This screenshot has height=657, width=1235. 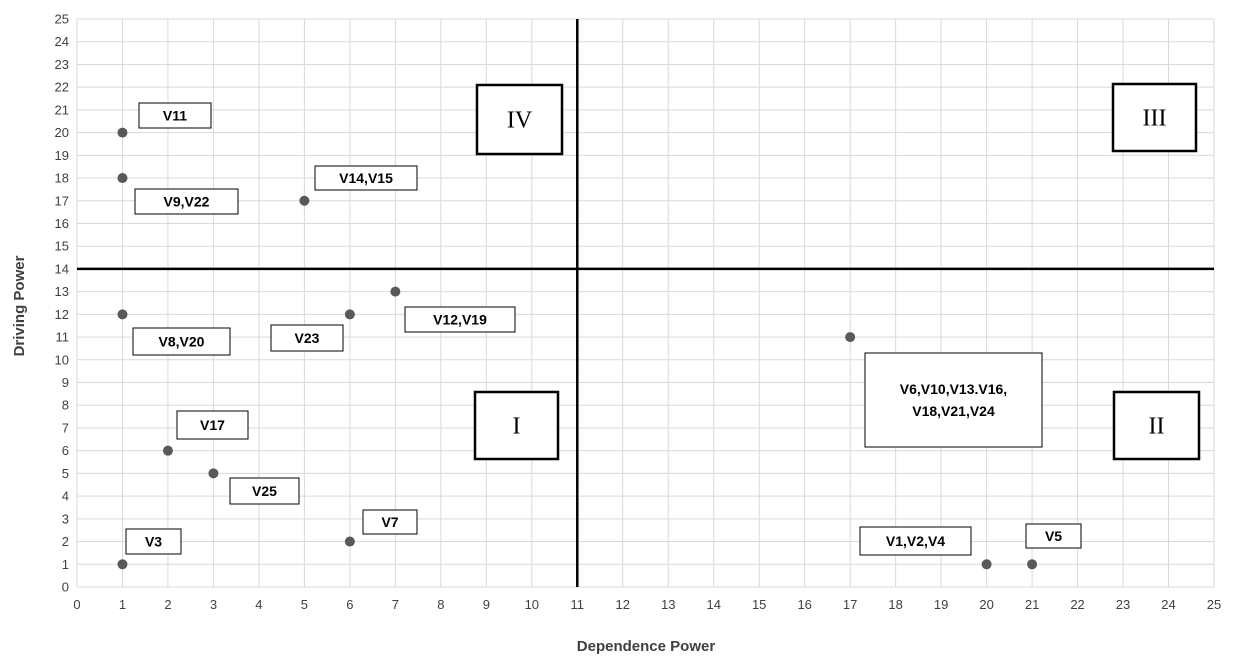 I want to click on point-label: V9,V22, so click(x=187, y=202).